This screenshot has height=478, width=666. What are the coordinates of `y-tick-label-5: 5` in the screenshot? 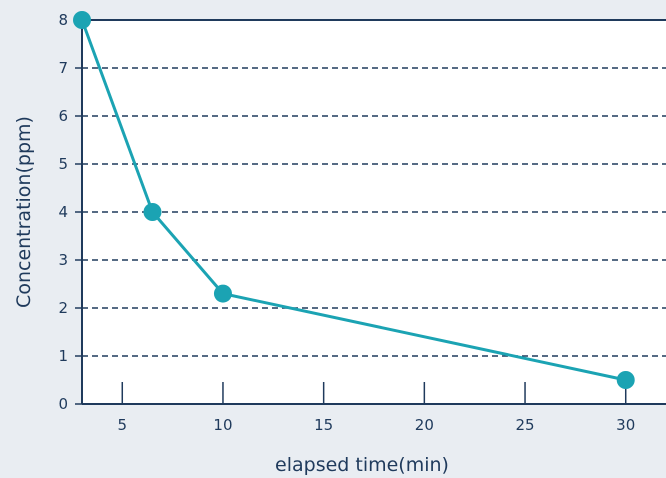 It's located at (63, 164).